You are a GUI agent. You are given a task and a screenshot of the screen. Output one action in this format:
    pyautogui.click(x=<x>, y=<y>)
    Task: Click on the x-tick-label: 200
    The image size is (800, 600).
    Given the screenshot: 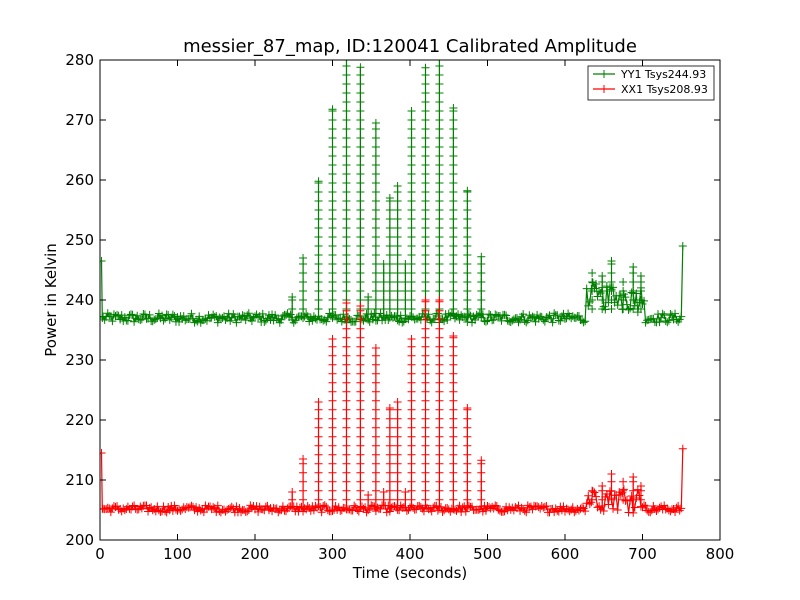 What is the action you would take?
    pyautogui.click(x=255, y=554)
    